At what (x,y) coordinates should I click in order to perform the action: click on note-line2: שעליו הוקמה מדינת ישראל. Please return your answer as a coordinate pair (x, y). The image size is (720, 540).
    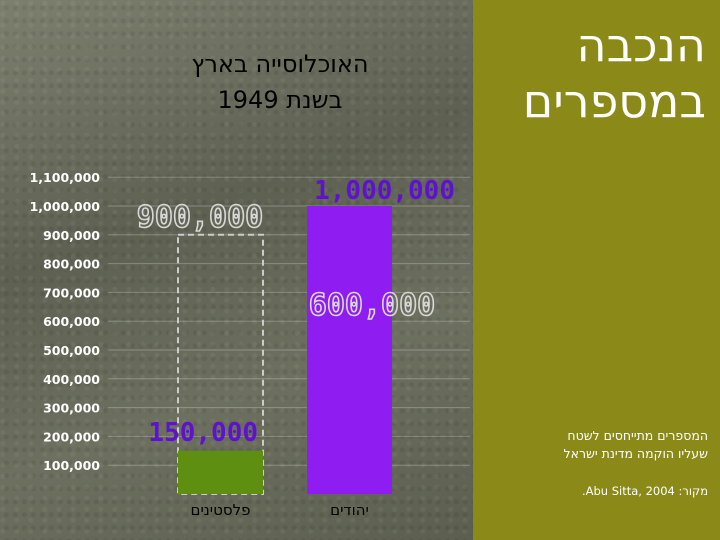
    Looking at the image, I should click on (635, 453).